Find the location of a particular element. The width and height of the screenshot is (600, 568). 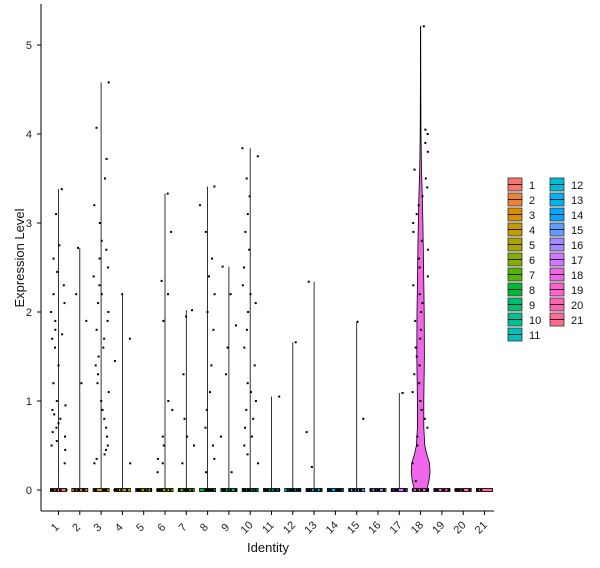

legend-item-10: 10 is located at coordinates (524, 319).